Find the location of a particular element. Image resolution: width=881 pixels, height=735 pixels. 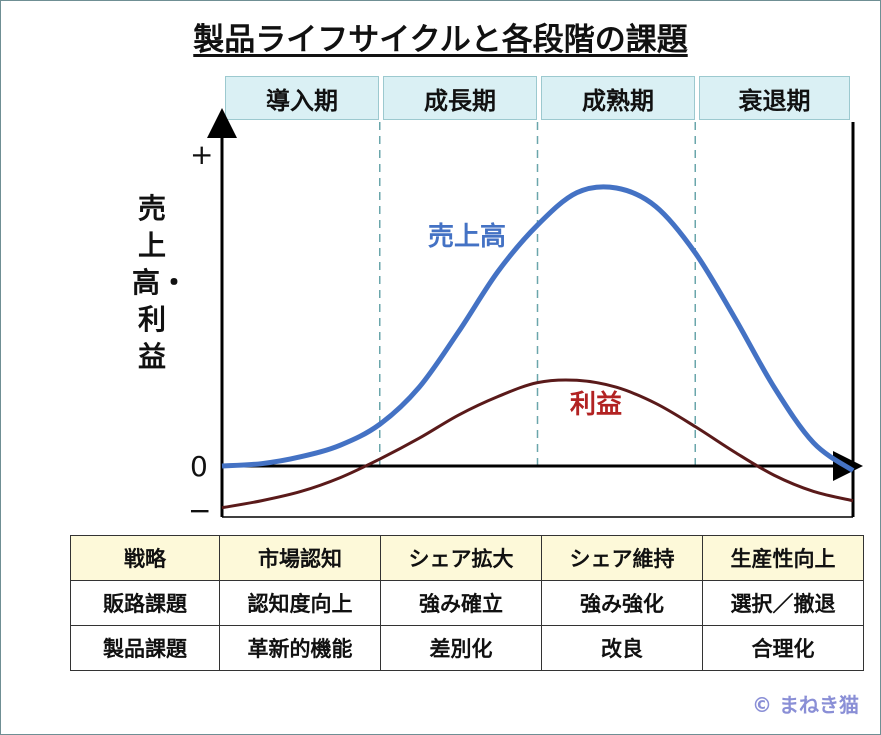

phase-growth: 成長期 is located at coordinates (460, 98).